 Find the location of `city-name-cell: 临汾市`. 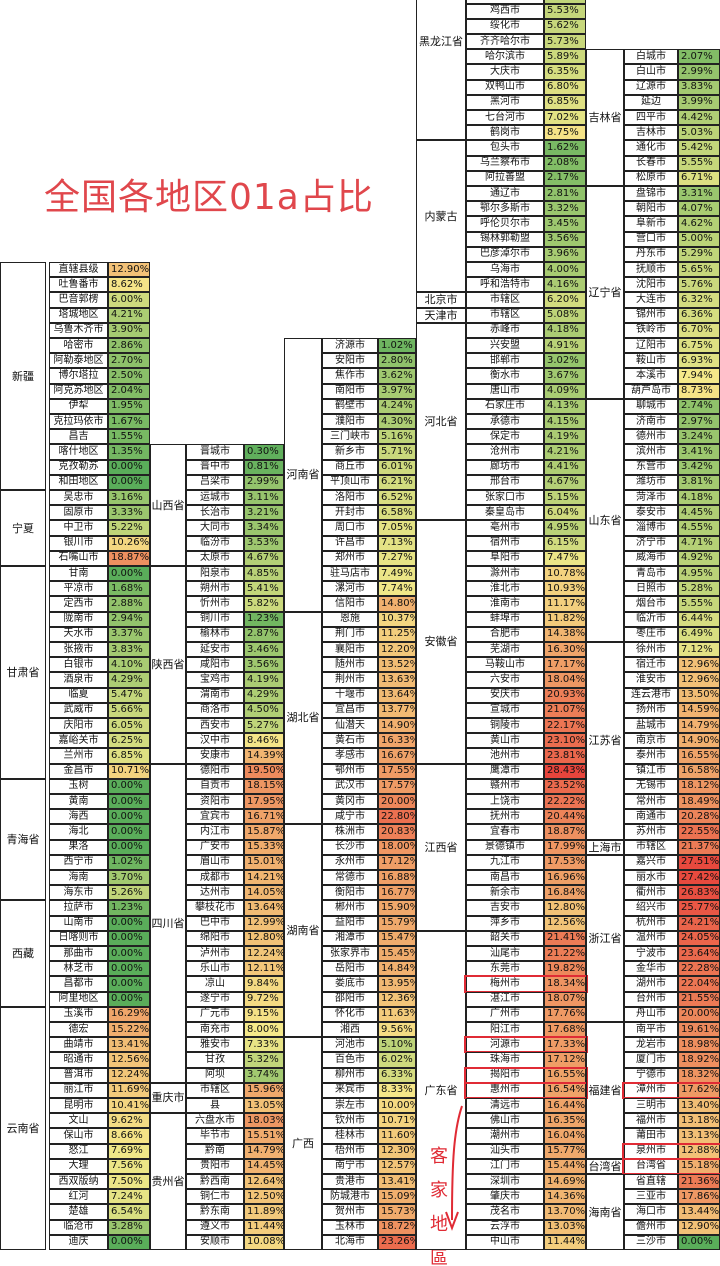

city-name-cell: 临汾市 is located at coordinates (215, 543).